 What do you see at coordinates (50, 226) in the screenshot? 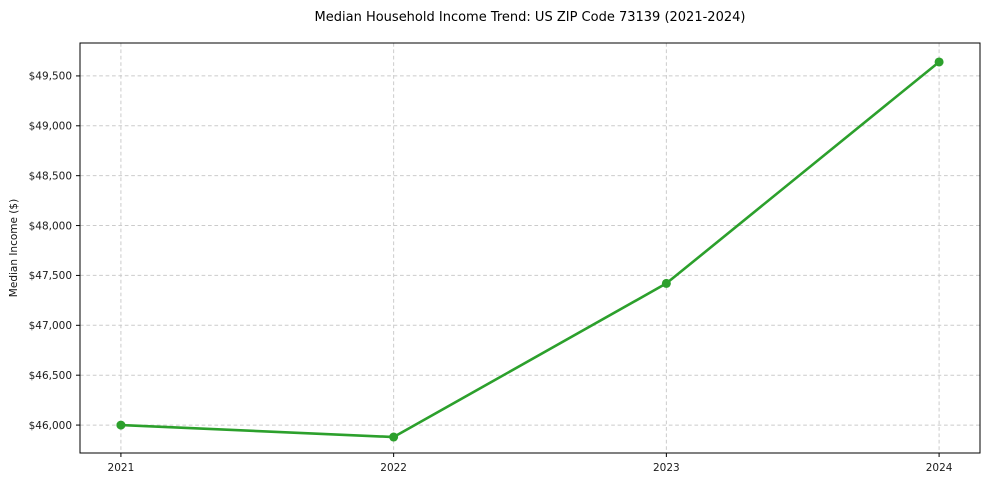
I see `y-tick-label: $48,000` at bounding box center [50, 226].